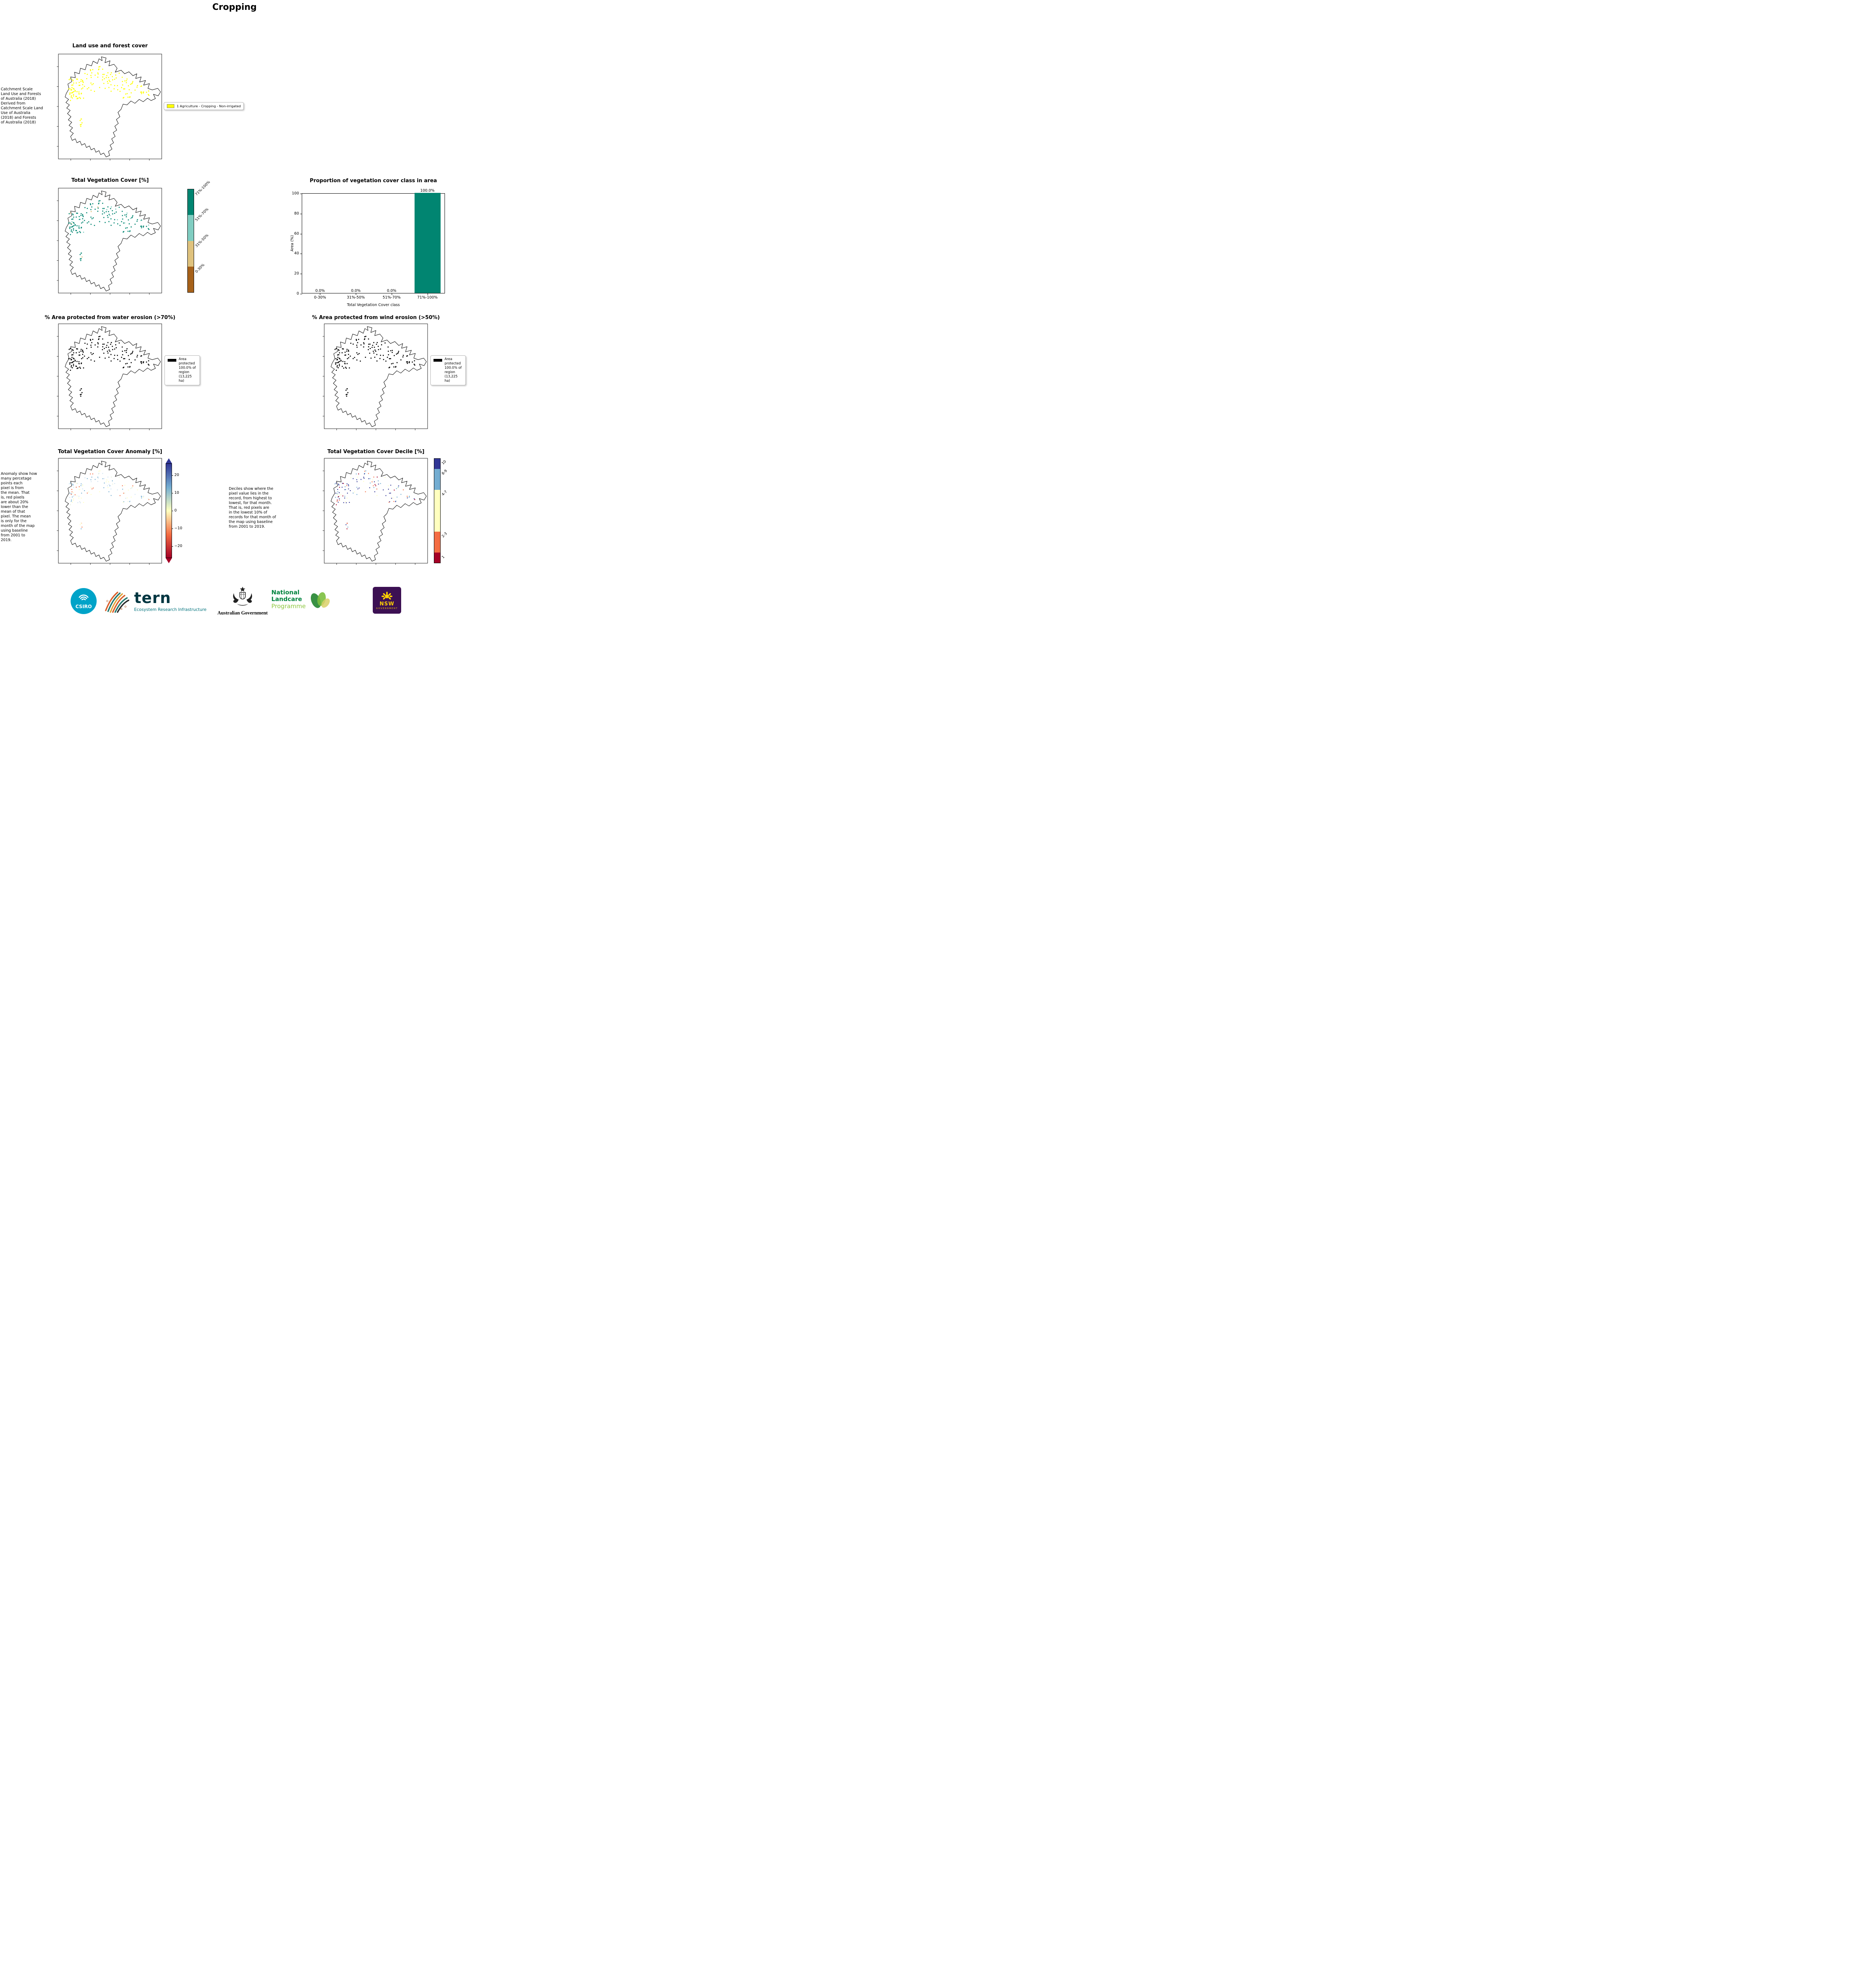 The image size is (1876, 1972). I want to click on colorbar-tick-label: −10, so click(178, 528).